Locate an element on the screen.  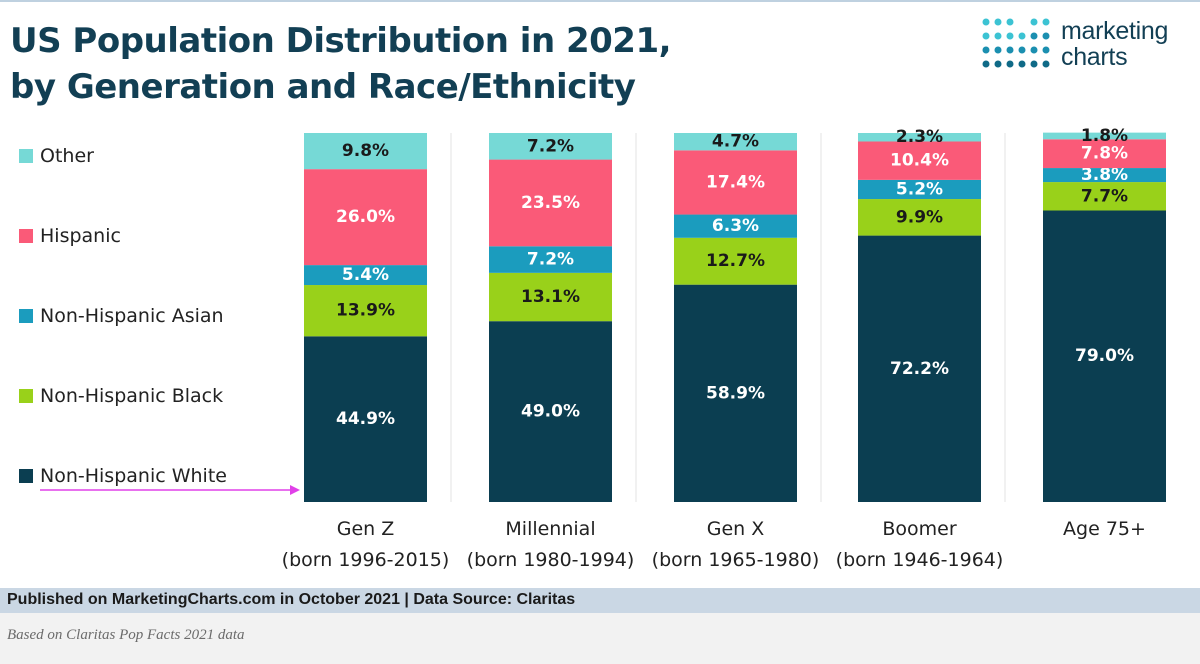
logo-line-1: marketing is located at coordinates (1115, 31).